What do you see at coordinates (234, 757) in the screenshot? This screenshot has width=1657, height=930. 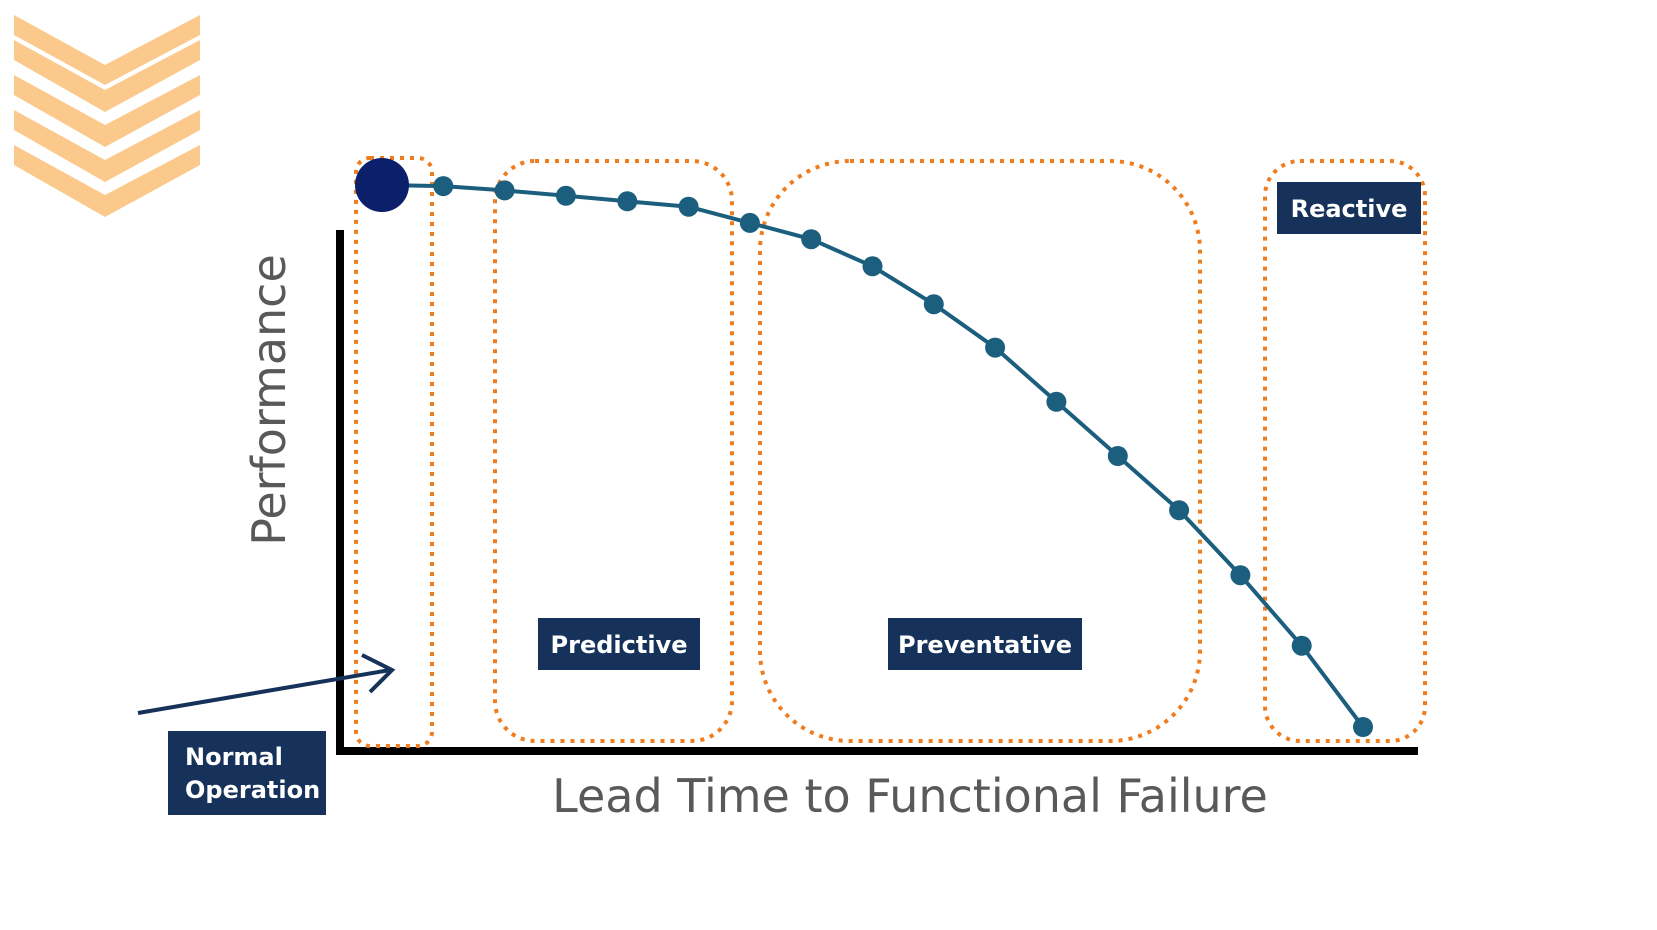 I see `normal-operation-line1: Normal` at bounding box center [234, 757].